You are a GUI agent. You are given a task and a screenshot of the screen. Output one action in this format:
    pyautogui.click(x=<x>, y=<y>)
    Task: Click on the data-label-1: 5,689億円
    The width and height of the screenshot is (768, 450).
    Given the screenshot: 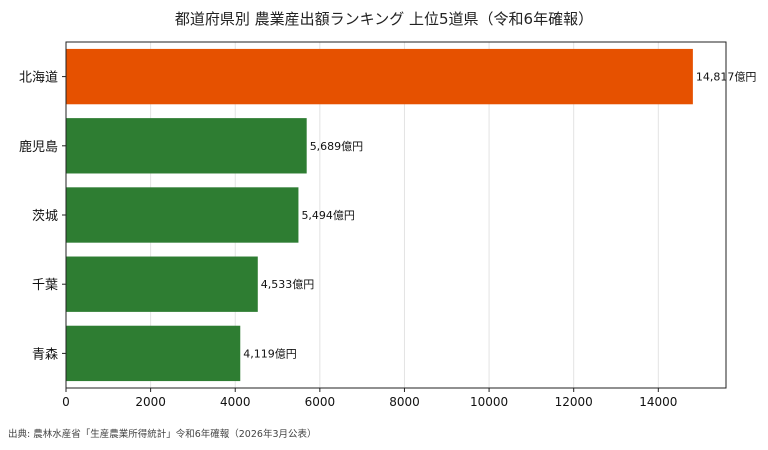 What is the action you would take?
    pyautogui.click(x=337, y=146)
    